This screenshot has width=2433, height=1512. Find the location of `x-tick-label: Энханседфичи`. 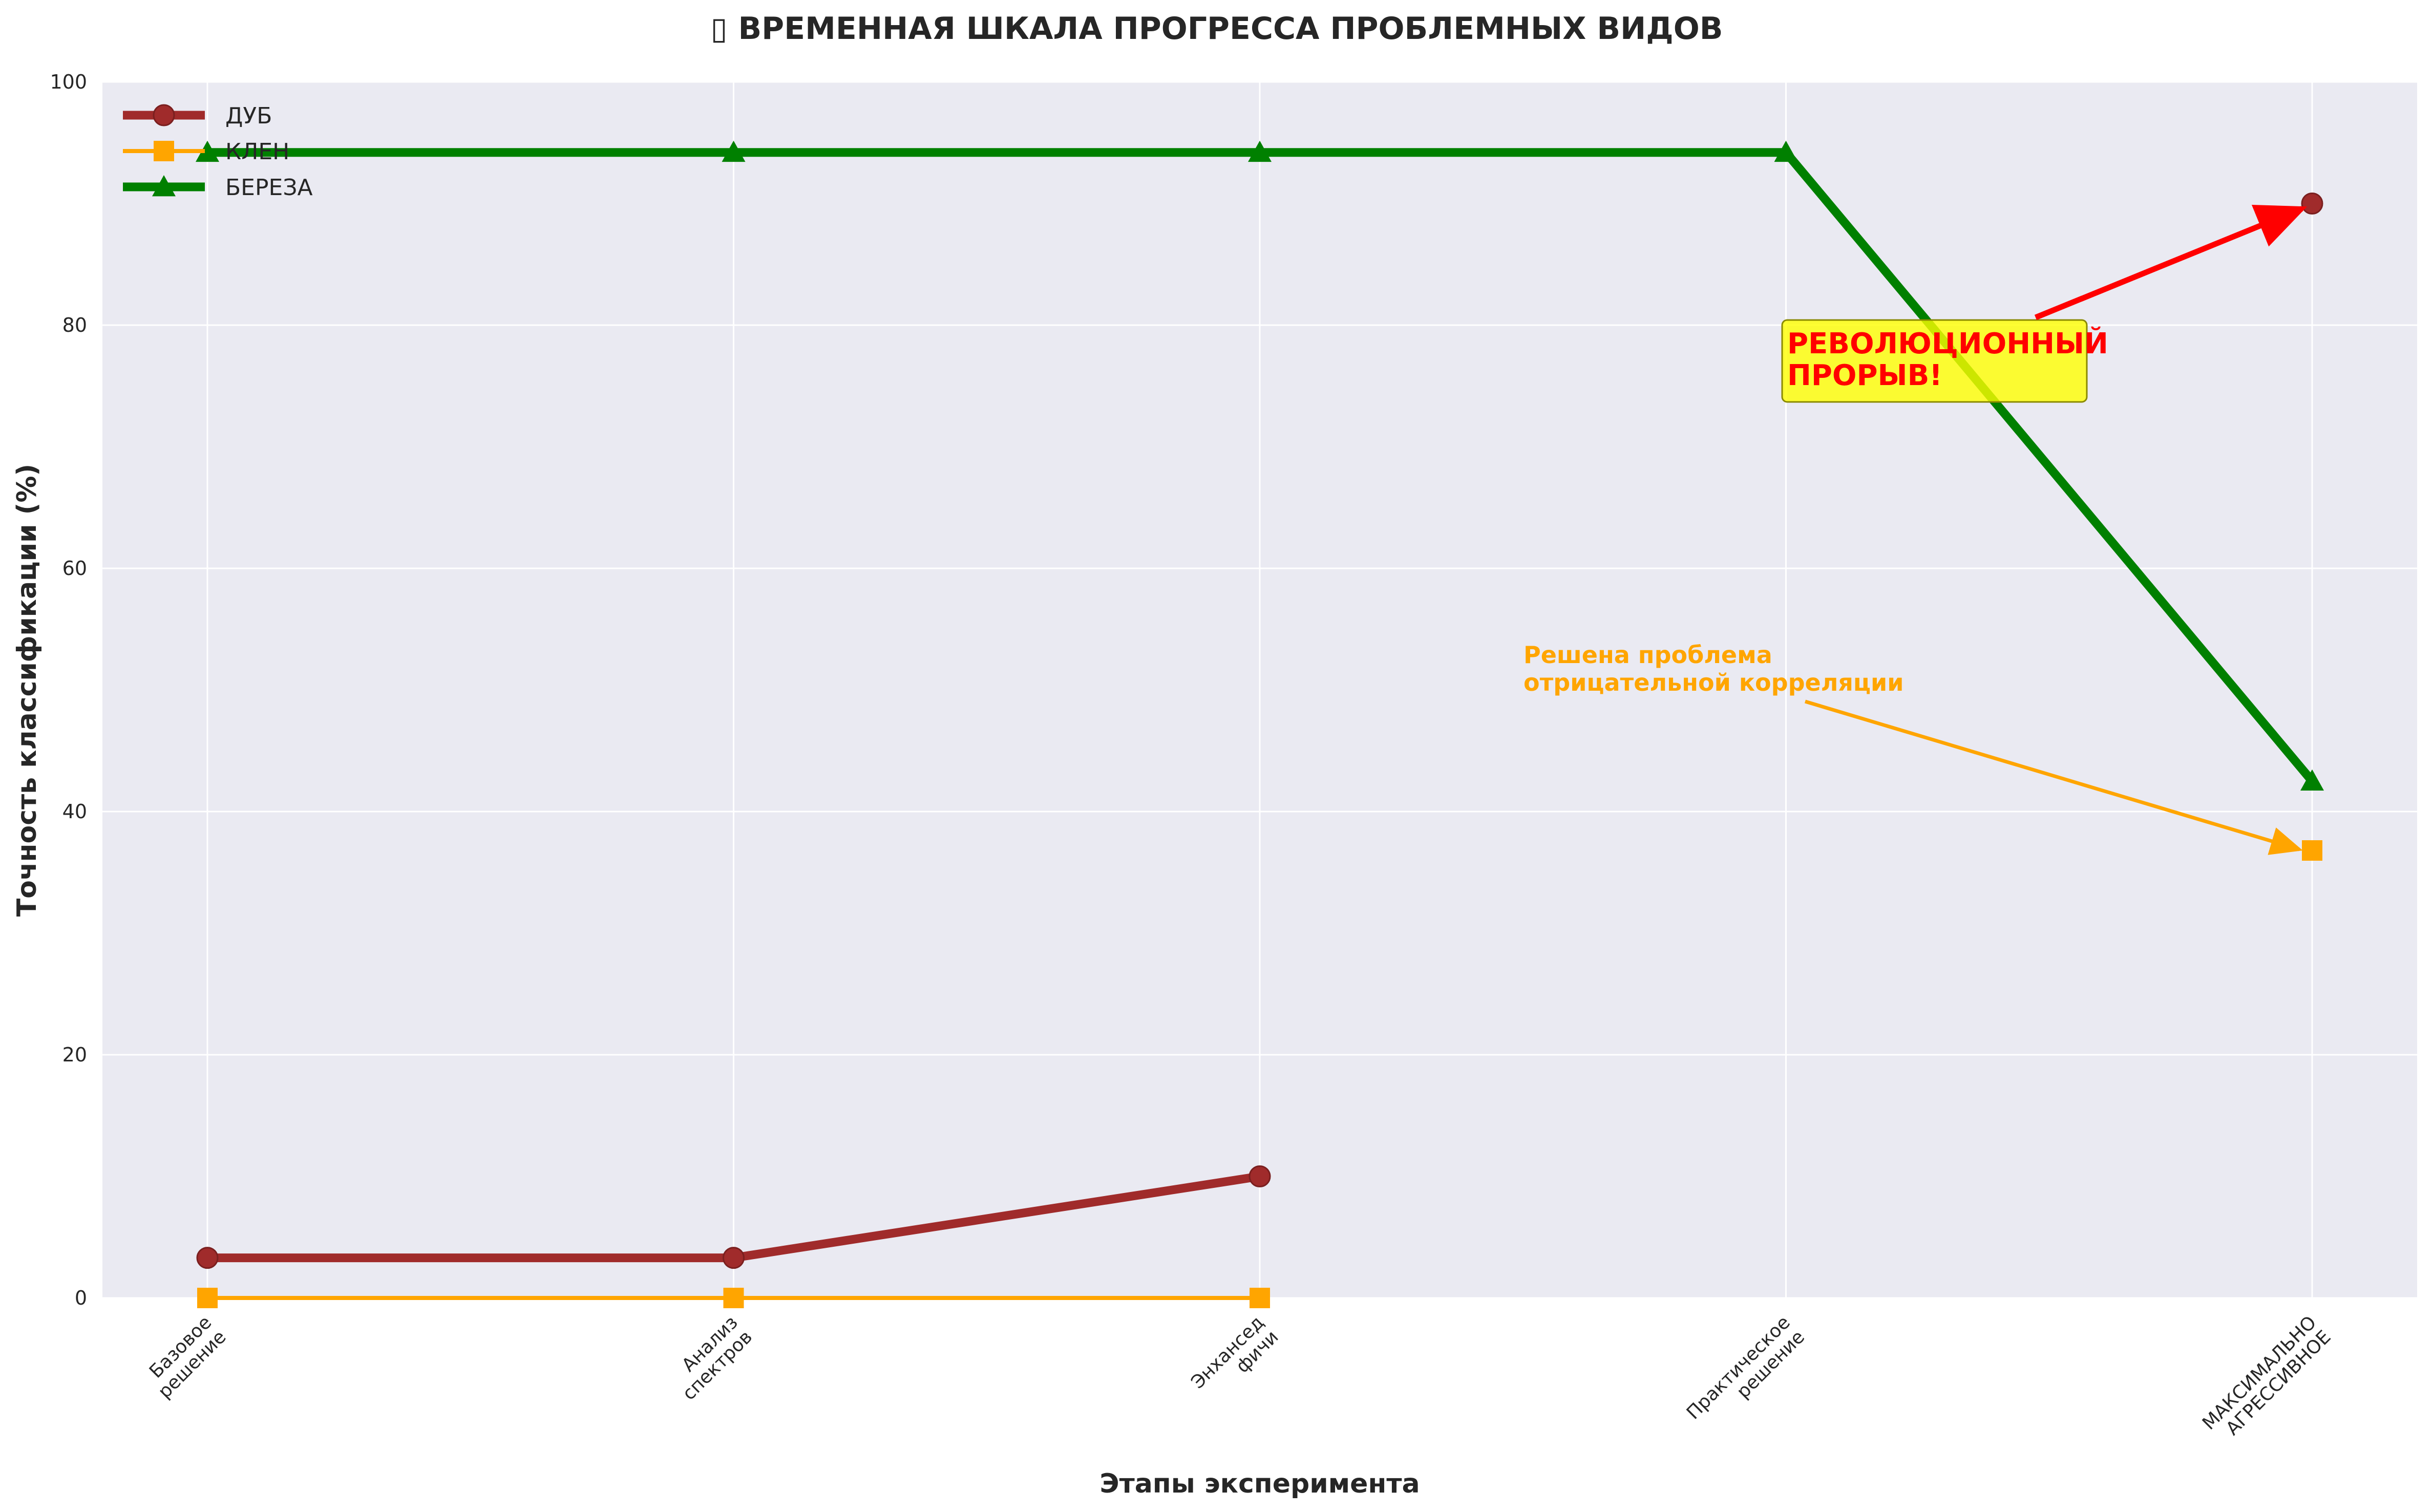

x-tick-label: Энханседфичи is located at coordinates (1234, 1359).